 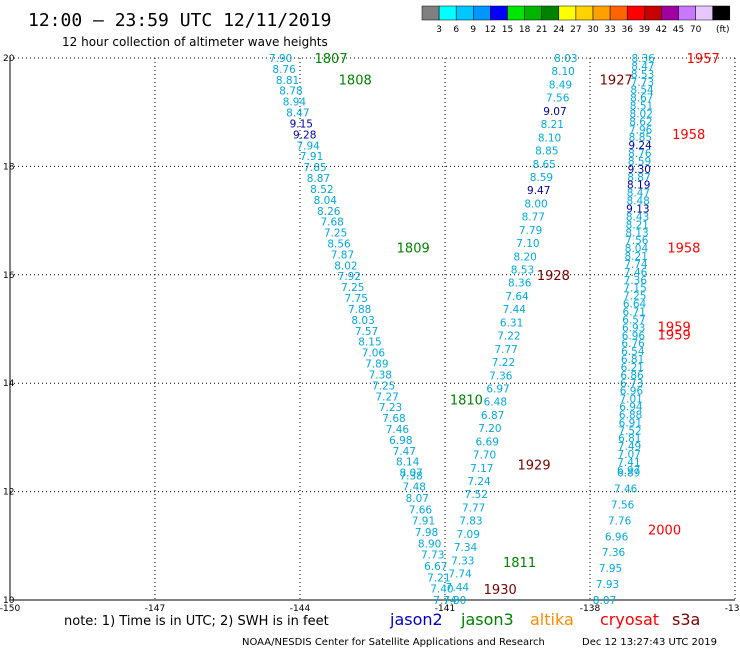 I want to click on wave-height-value: 7.40, so click(x=441, y=590).